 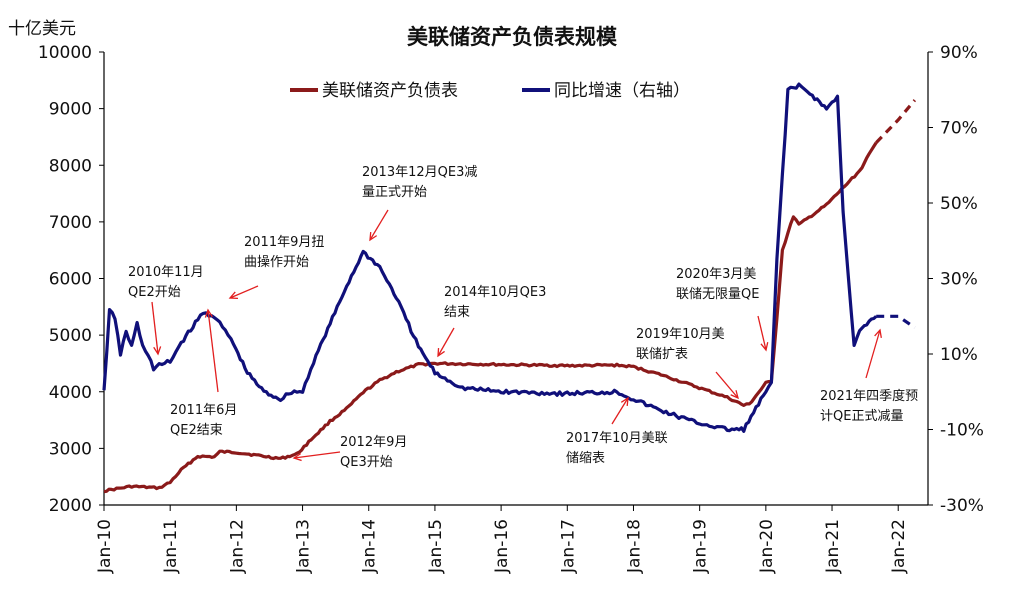 What do you see at coordinates (284, 242) in the screenshot?
I see `annotation-text: 2011年9月扭` at bounding box center [284, 242].